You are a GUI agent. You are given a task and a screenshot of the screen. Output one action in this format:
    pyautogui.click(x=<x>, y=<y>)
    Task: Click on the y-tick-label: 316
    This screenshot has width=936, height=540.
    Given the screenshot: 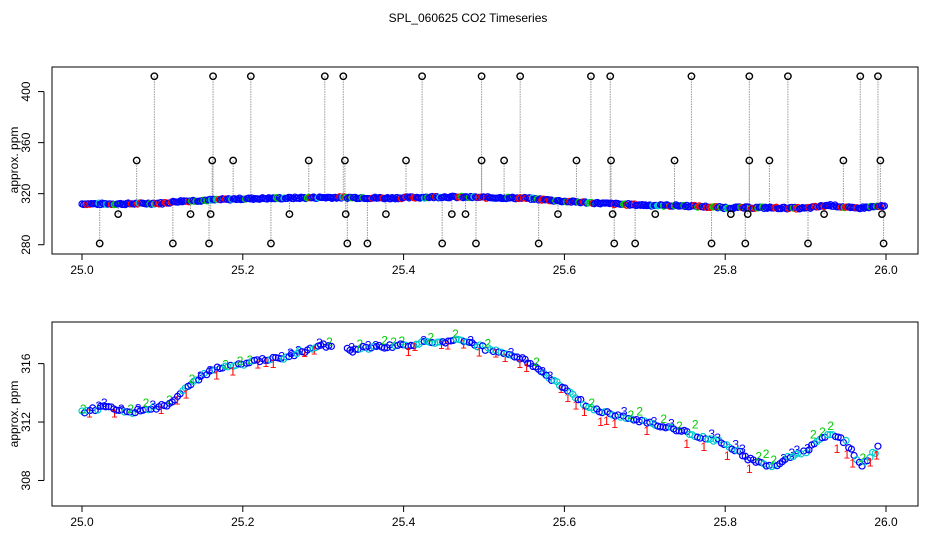 What is the action you would take?
    pyautogui.click(x=26, y=363)
    